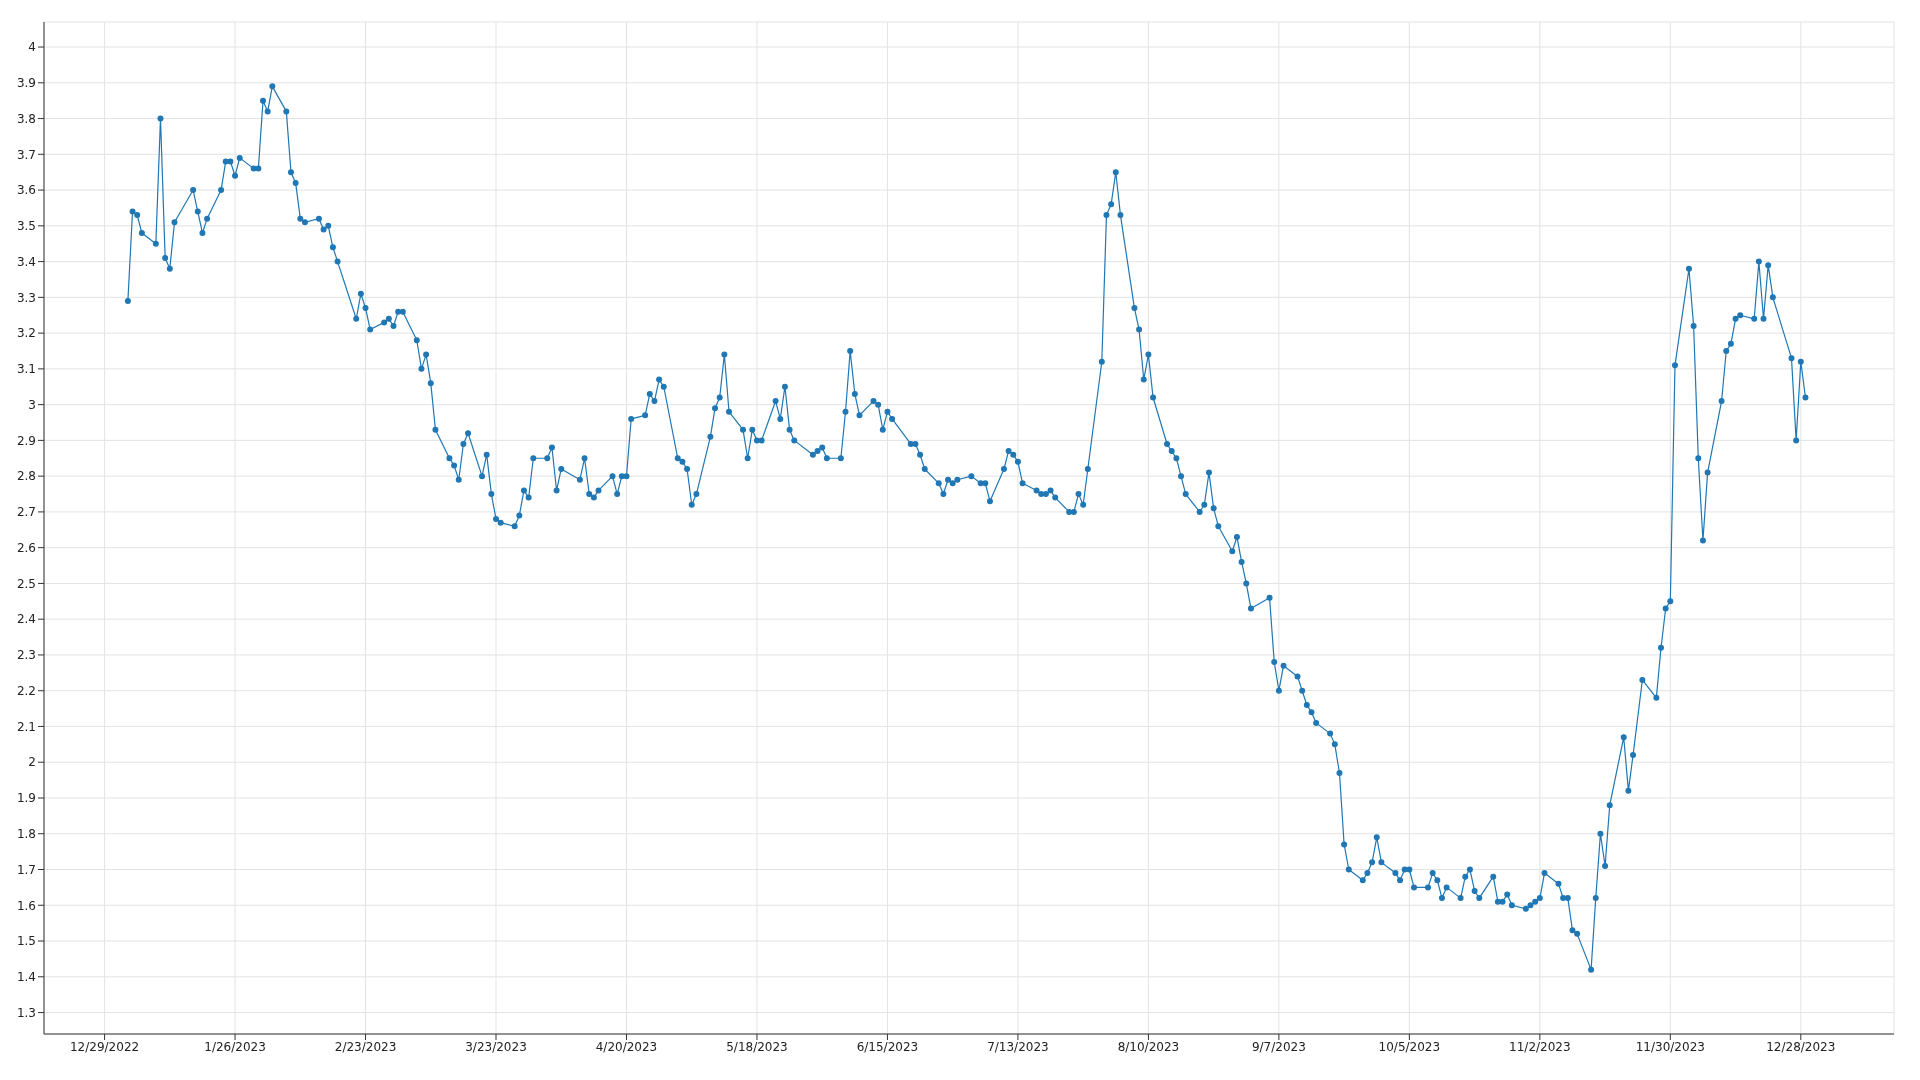 This screenshot has width=1920, height=1080. I want to click on y-tick-label: 1.9, so click(26, 798).